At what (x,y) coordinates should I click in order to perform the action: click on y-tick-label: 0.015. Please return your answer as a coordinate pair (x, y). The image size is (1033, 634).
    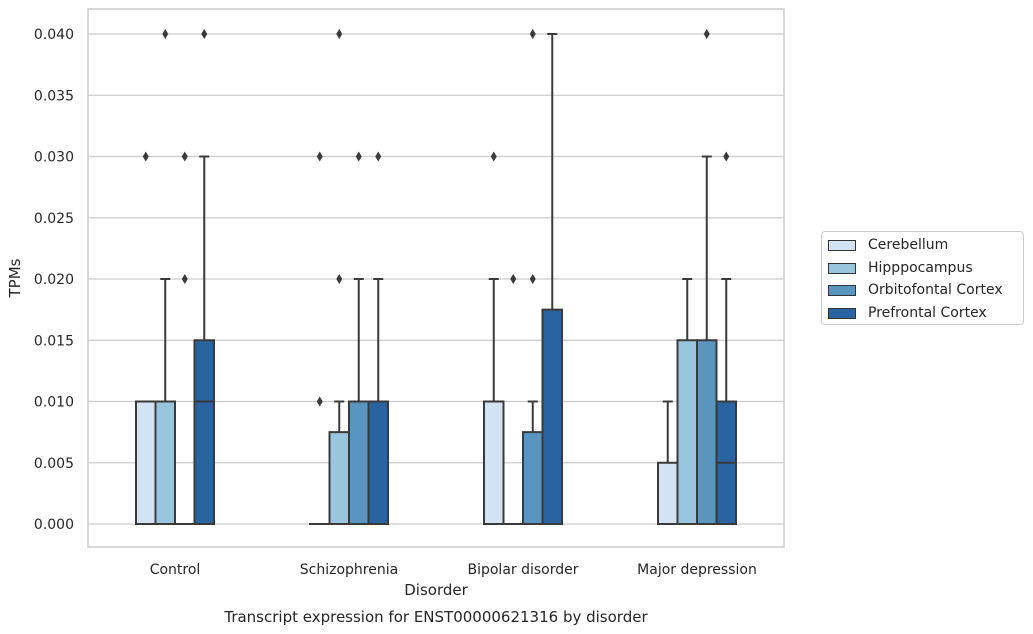
    Looking at the image, I should click on (54, 341).